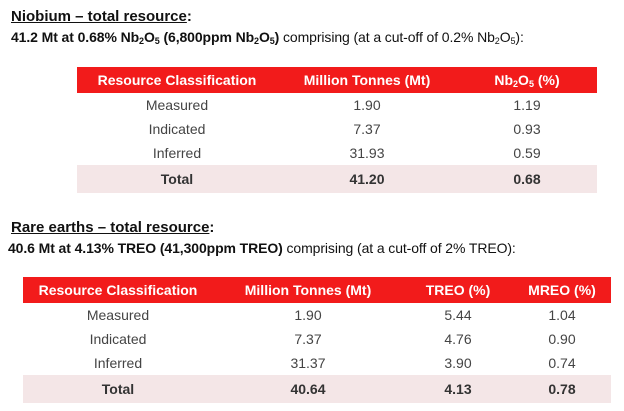 Image resolution: width=624 pixels, height=411 pixels. Describe the element at coordinates (562, 363) in the screenshot. I see `cell-mreo: 0.74` at that location.